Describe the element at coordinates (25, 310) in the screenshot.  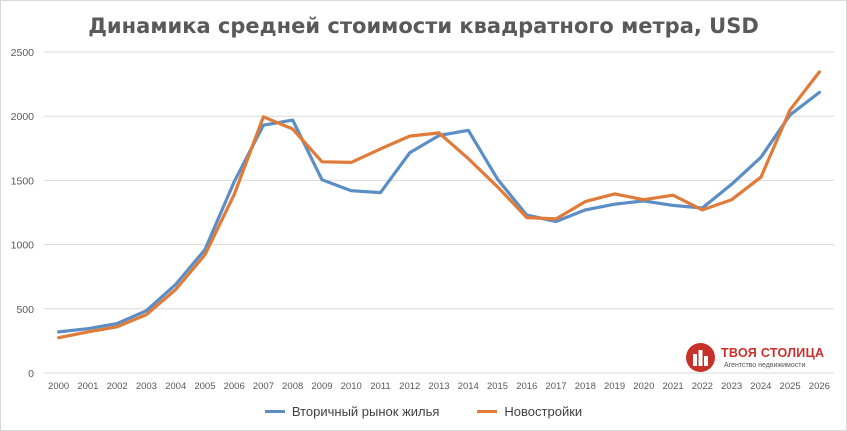
I see `y-tick-label: 500` at that location.